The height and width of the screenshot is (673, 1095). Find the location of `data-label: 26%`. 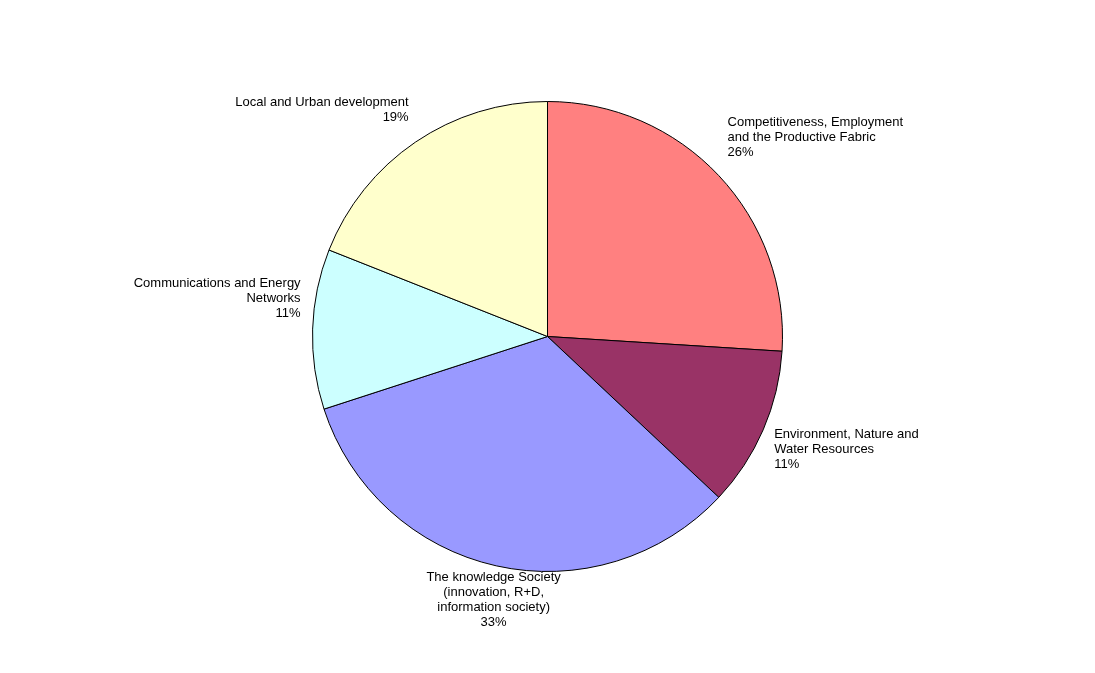

data-label: 26% is located at coordinates (741, 151).